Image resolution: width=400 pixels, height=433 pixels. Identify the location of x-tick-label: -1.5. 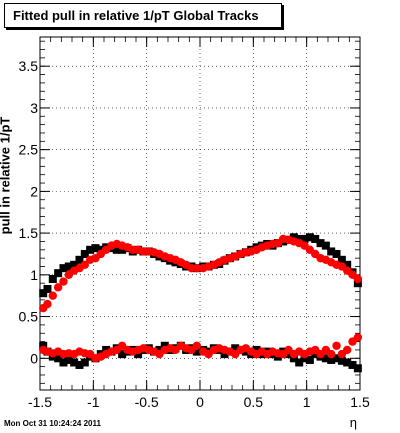
(40, 402).